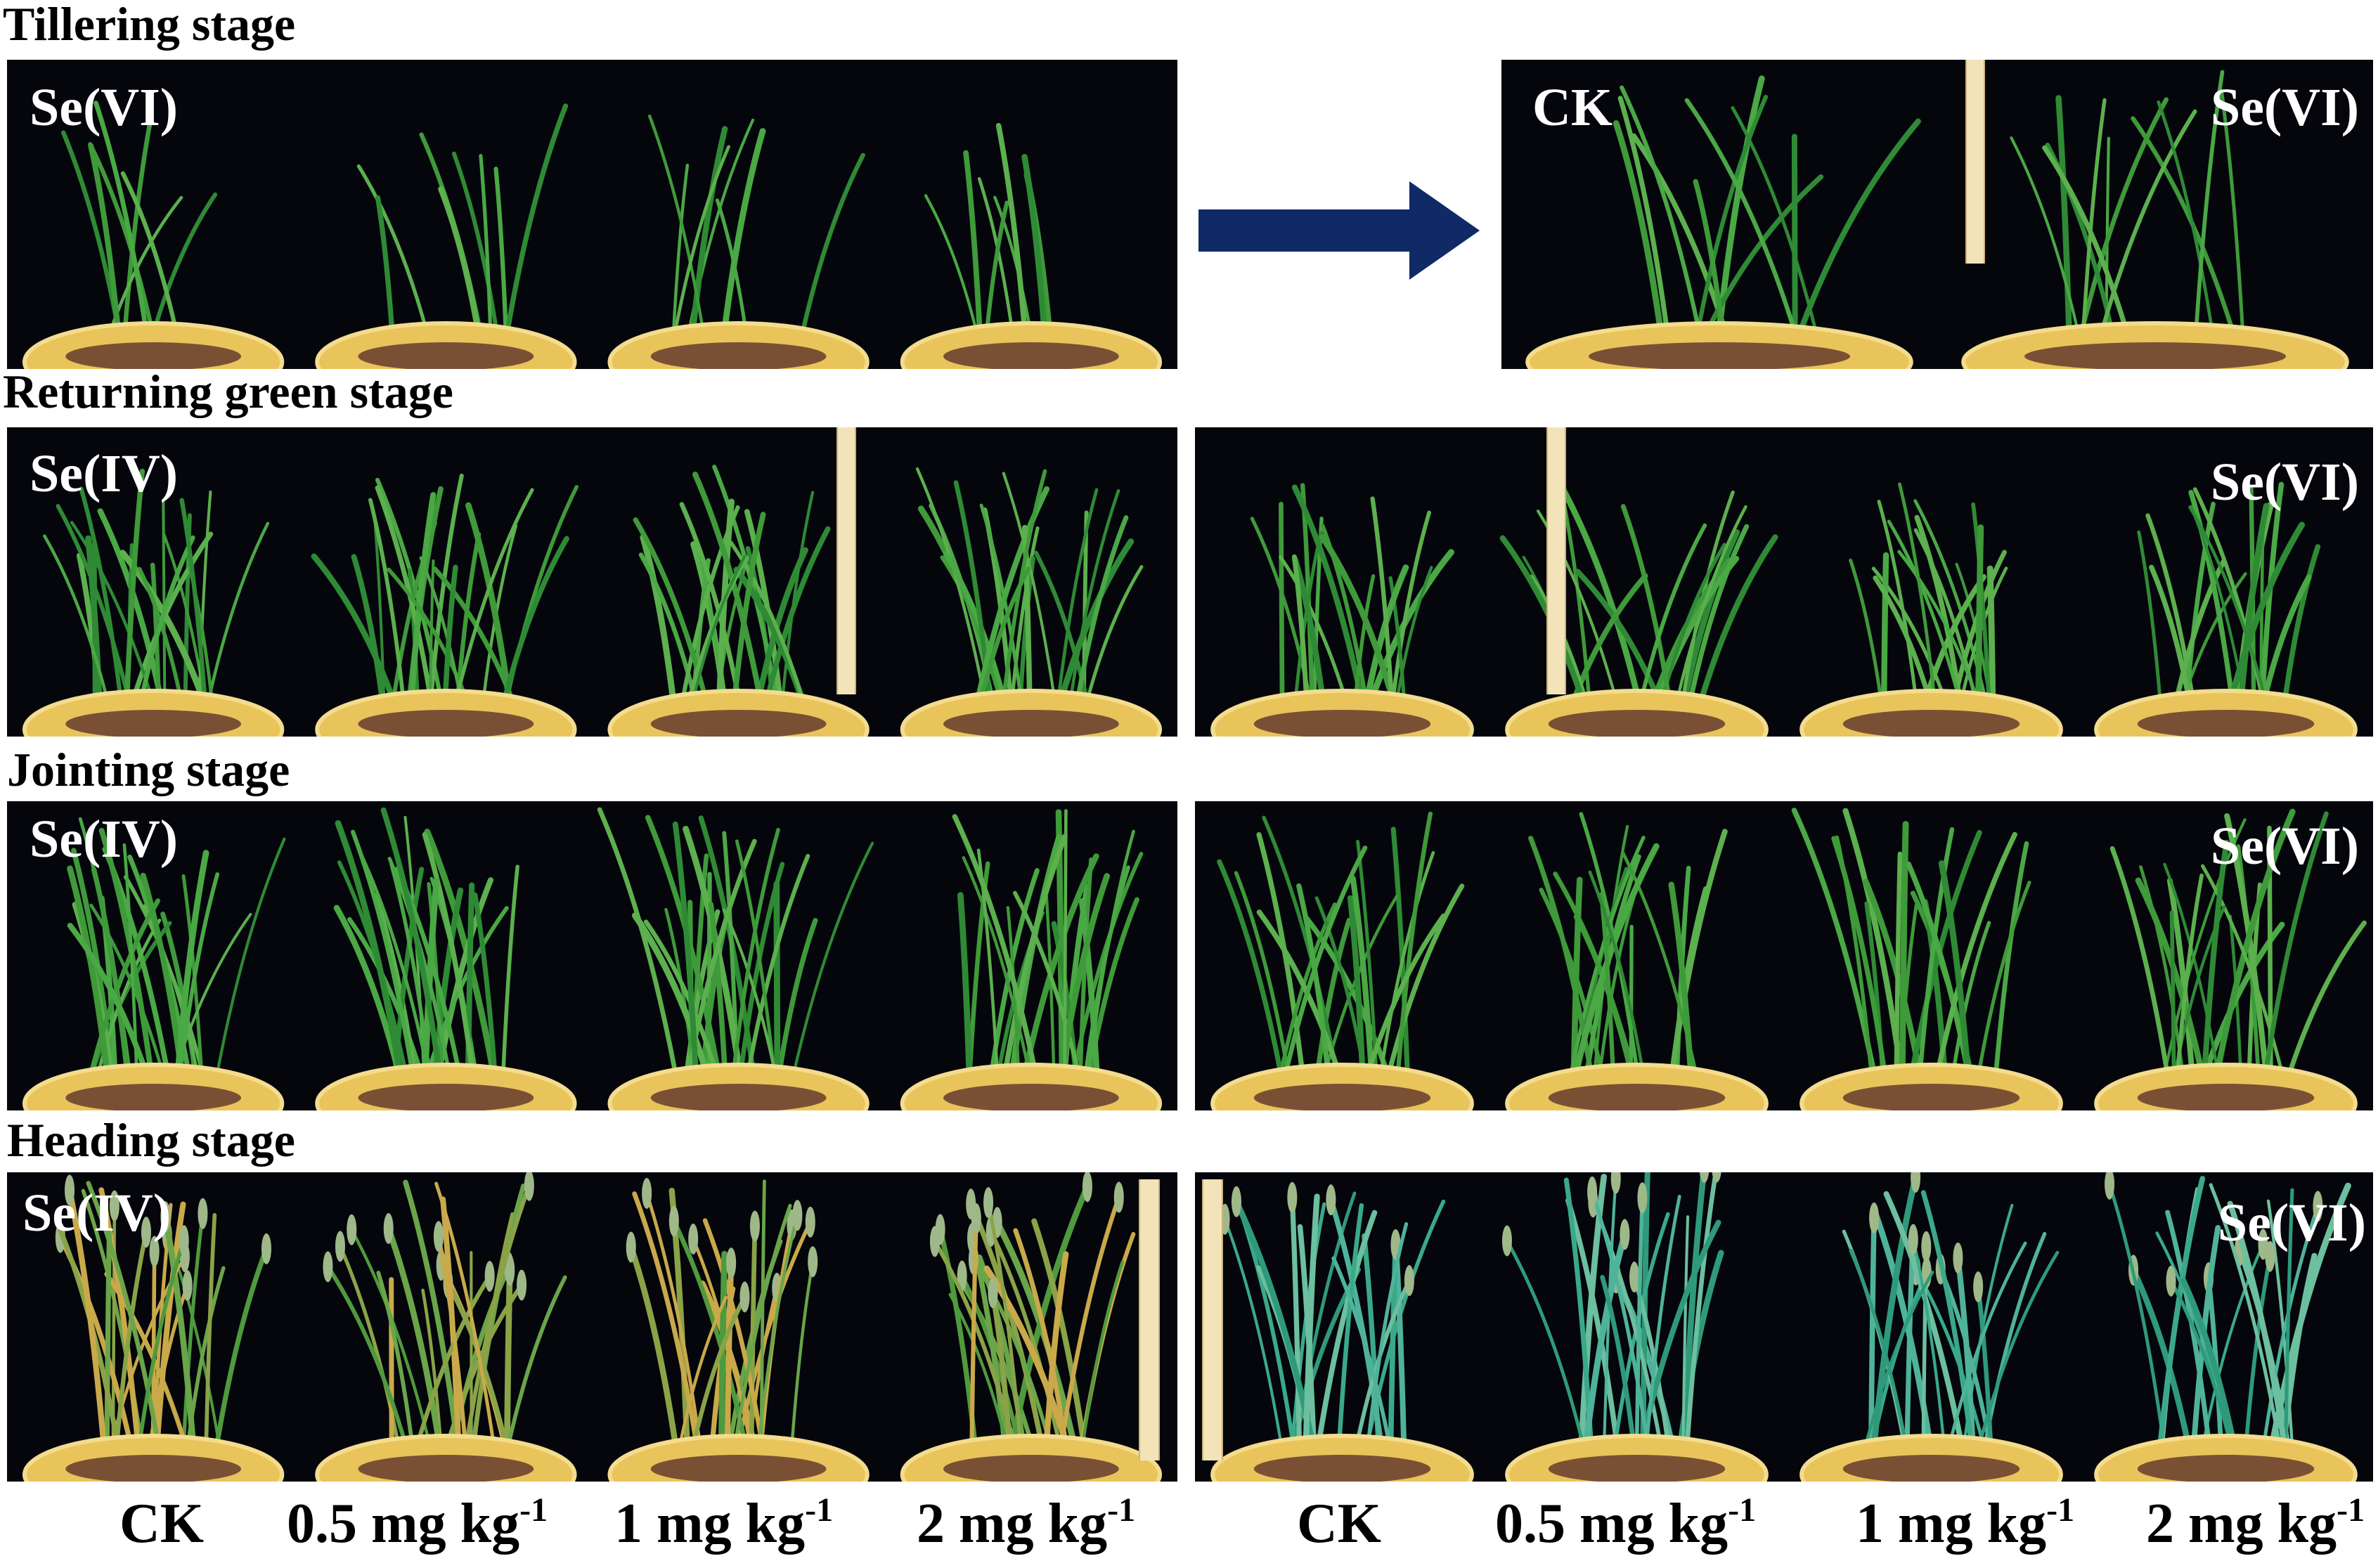 The height and width of the screenshot is (1568, 2378). Describe the element at coordinates (417, 1523) in the screenshot. I see `treatment-label-left-0-5: 0.5 mg kg-1` at that location.